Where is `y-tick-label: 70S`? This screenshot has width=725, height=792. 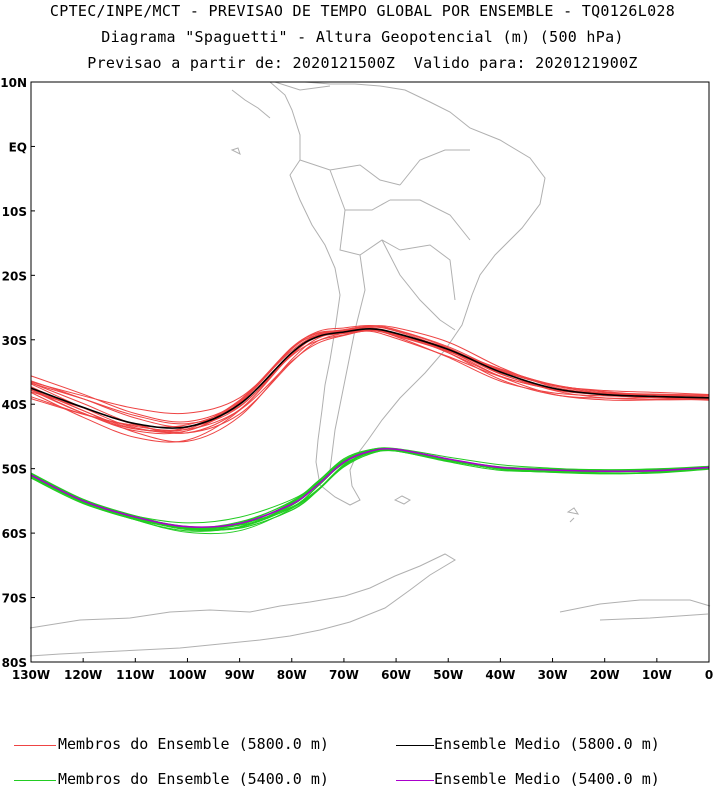 y-tick-label: 70S is located at coordinates (14, 599).